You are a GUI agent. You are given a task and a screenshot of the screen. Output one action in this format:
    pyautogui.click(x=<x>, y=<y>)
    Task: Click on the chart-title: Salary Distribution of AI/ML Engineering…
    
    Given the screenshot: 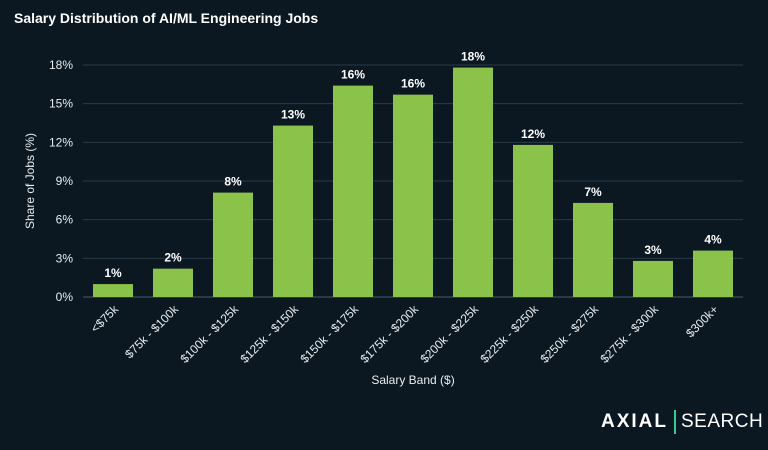 What is the action you would take?
    pyautogui.click(x=166, y=18)
    